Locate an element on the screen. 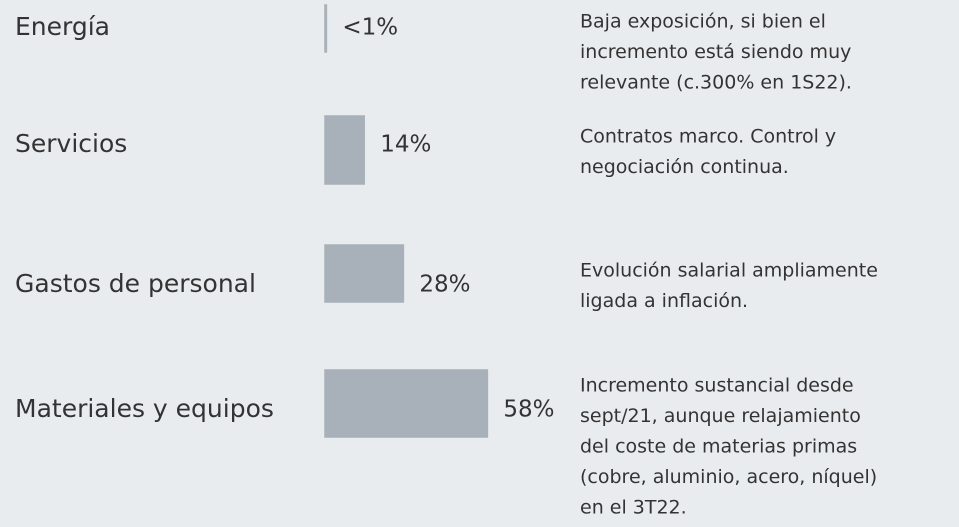 The image size is (959, 527). note-line: Evolución salarial ampliamente is located at coordinates (729, 271).